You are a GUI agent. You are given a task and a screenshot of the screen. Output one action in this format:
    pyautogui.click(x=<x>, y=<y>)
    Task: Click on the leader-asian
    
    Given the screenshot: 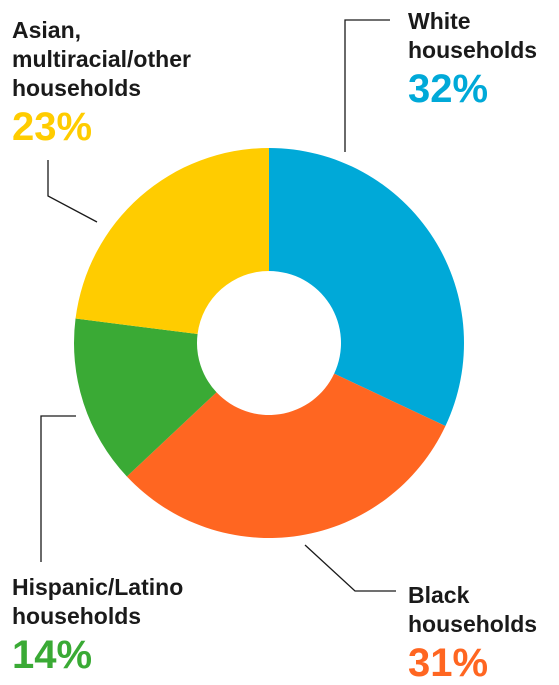 What is the action you would take?
    pyautogui.click(x=72, y=191)
    